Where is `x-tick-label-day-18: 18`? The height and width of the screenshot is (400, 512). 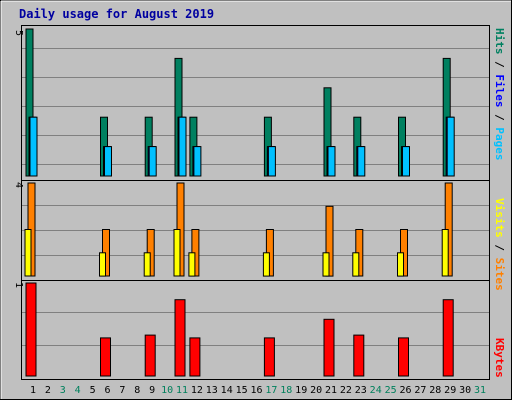 x-tick-label-day-18: 18 is located at coordinates (286, 390).